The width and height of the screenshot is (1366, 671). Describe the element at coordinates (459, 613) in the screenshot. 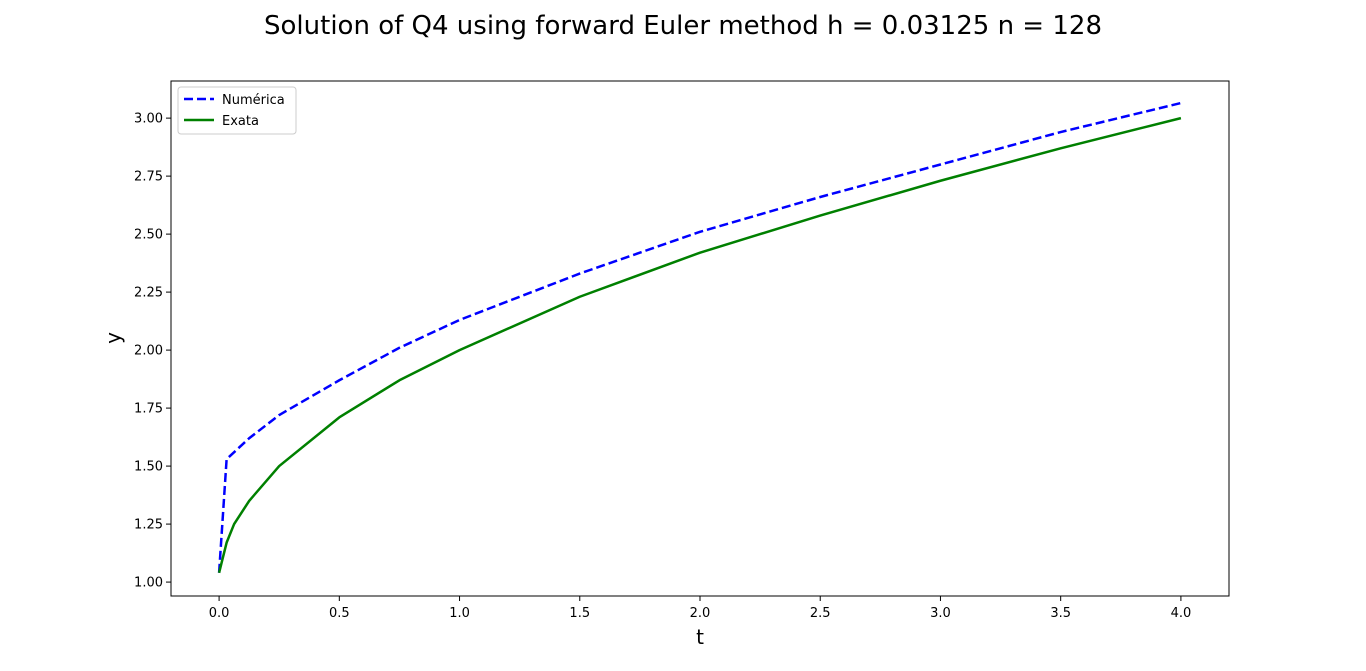

I see `x-tick-label: 1.0` at that location.